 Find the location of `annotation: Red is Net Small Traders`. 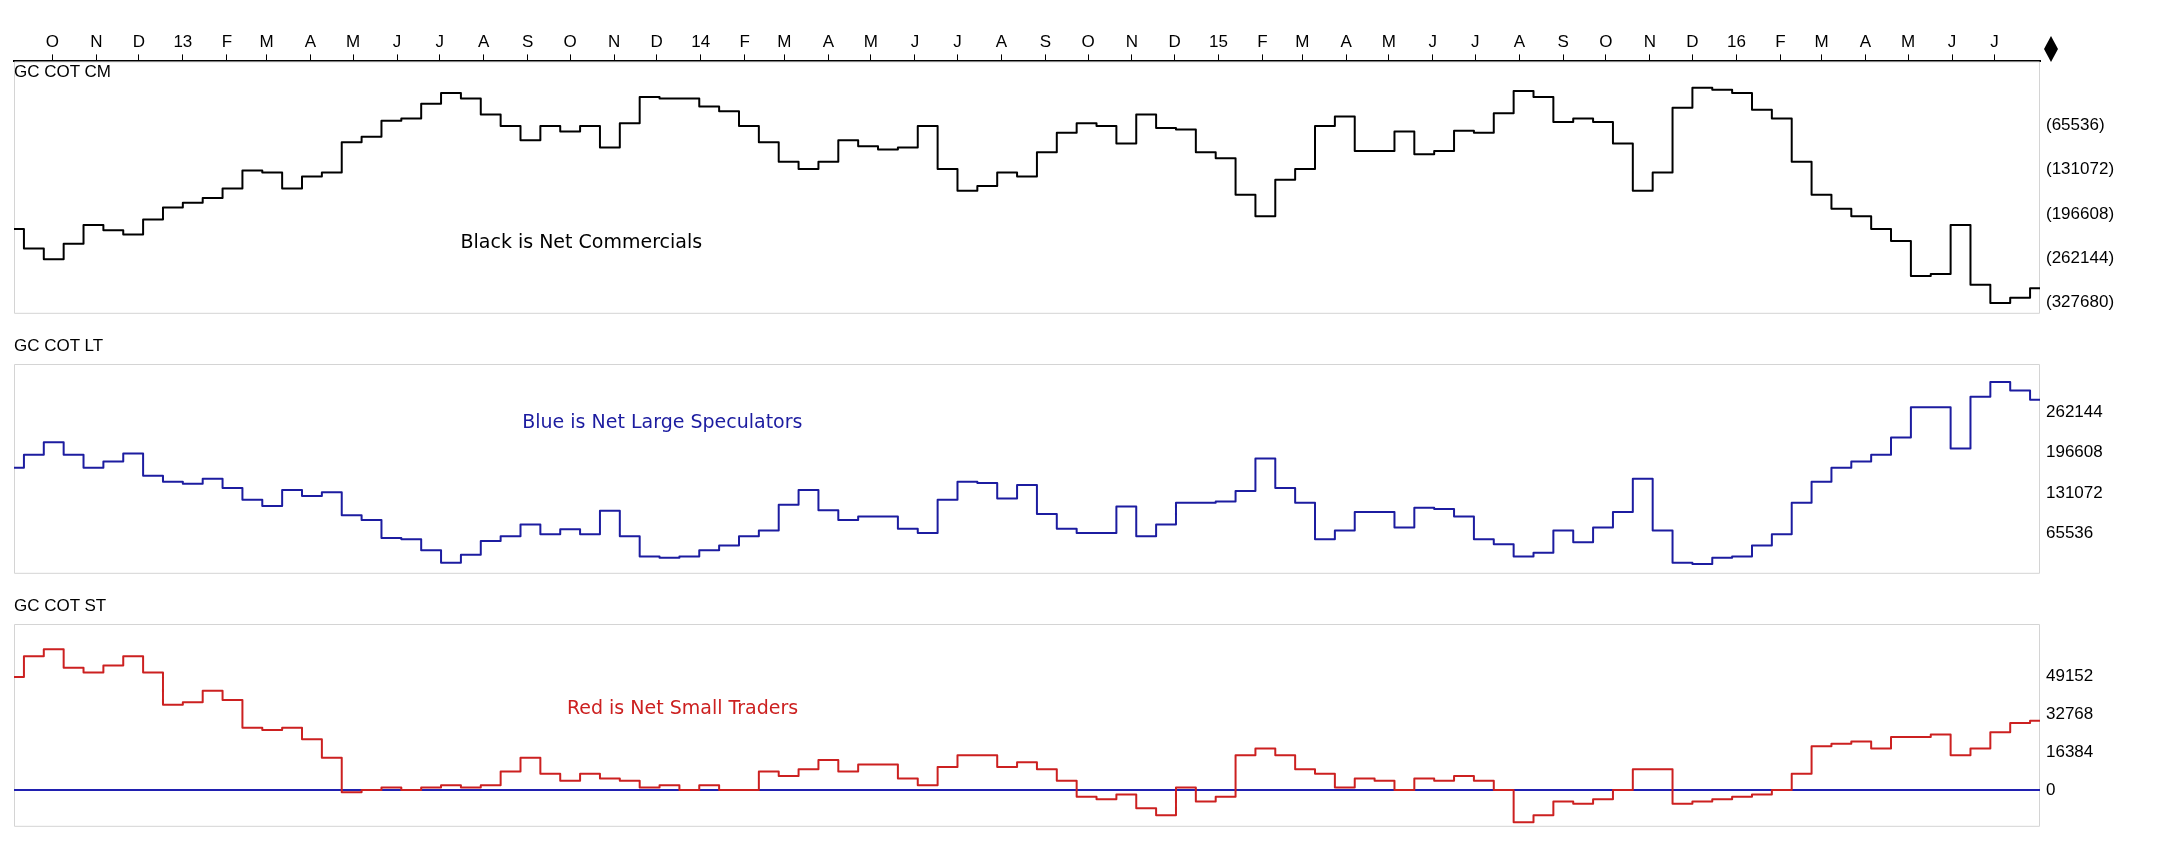

annotation: Red is Net Small Traders is located at coordinates (682, 707).